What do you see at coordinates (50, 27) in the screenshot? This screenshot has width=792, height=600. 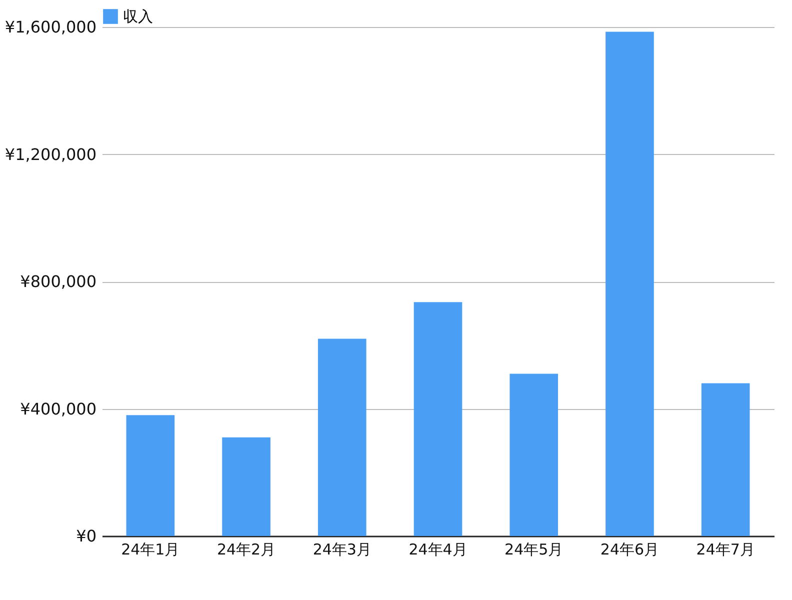 I see `y-tick-label: ¥1,600,000` at bounding box center [50, 27].